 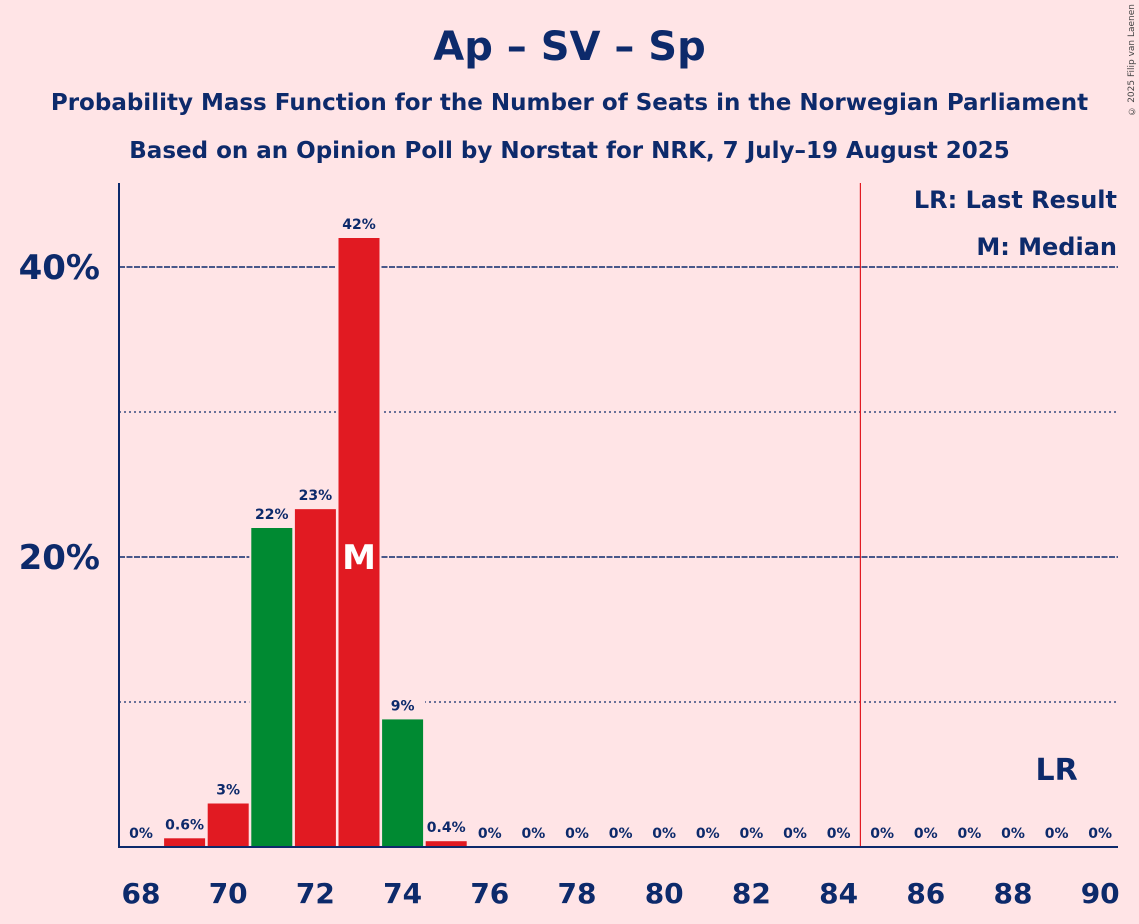 What do you see at coordinates (925, 893) in the screenshot?
I see `x-tick-label: 86` at bounding box center [925, 893].